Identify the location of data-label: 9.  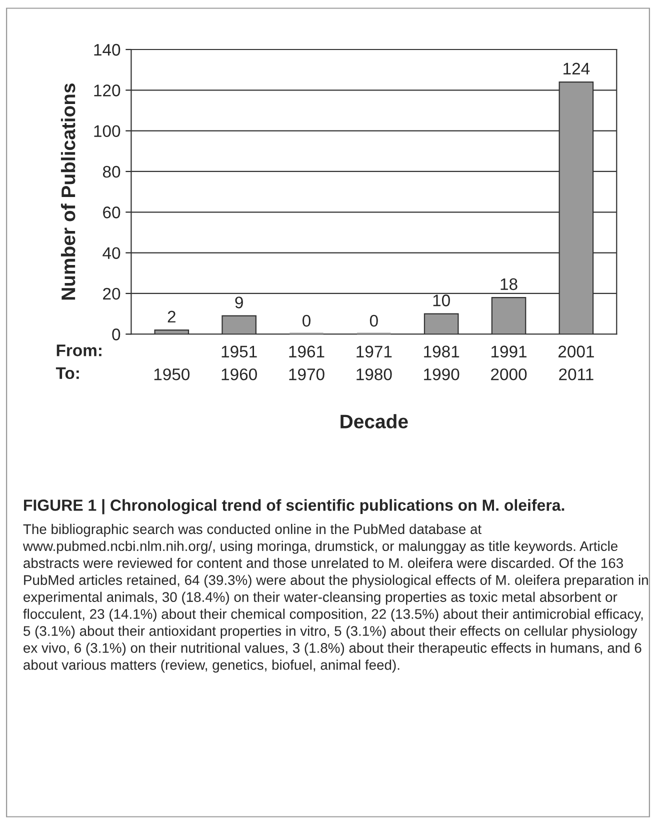
(239, 302).